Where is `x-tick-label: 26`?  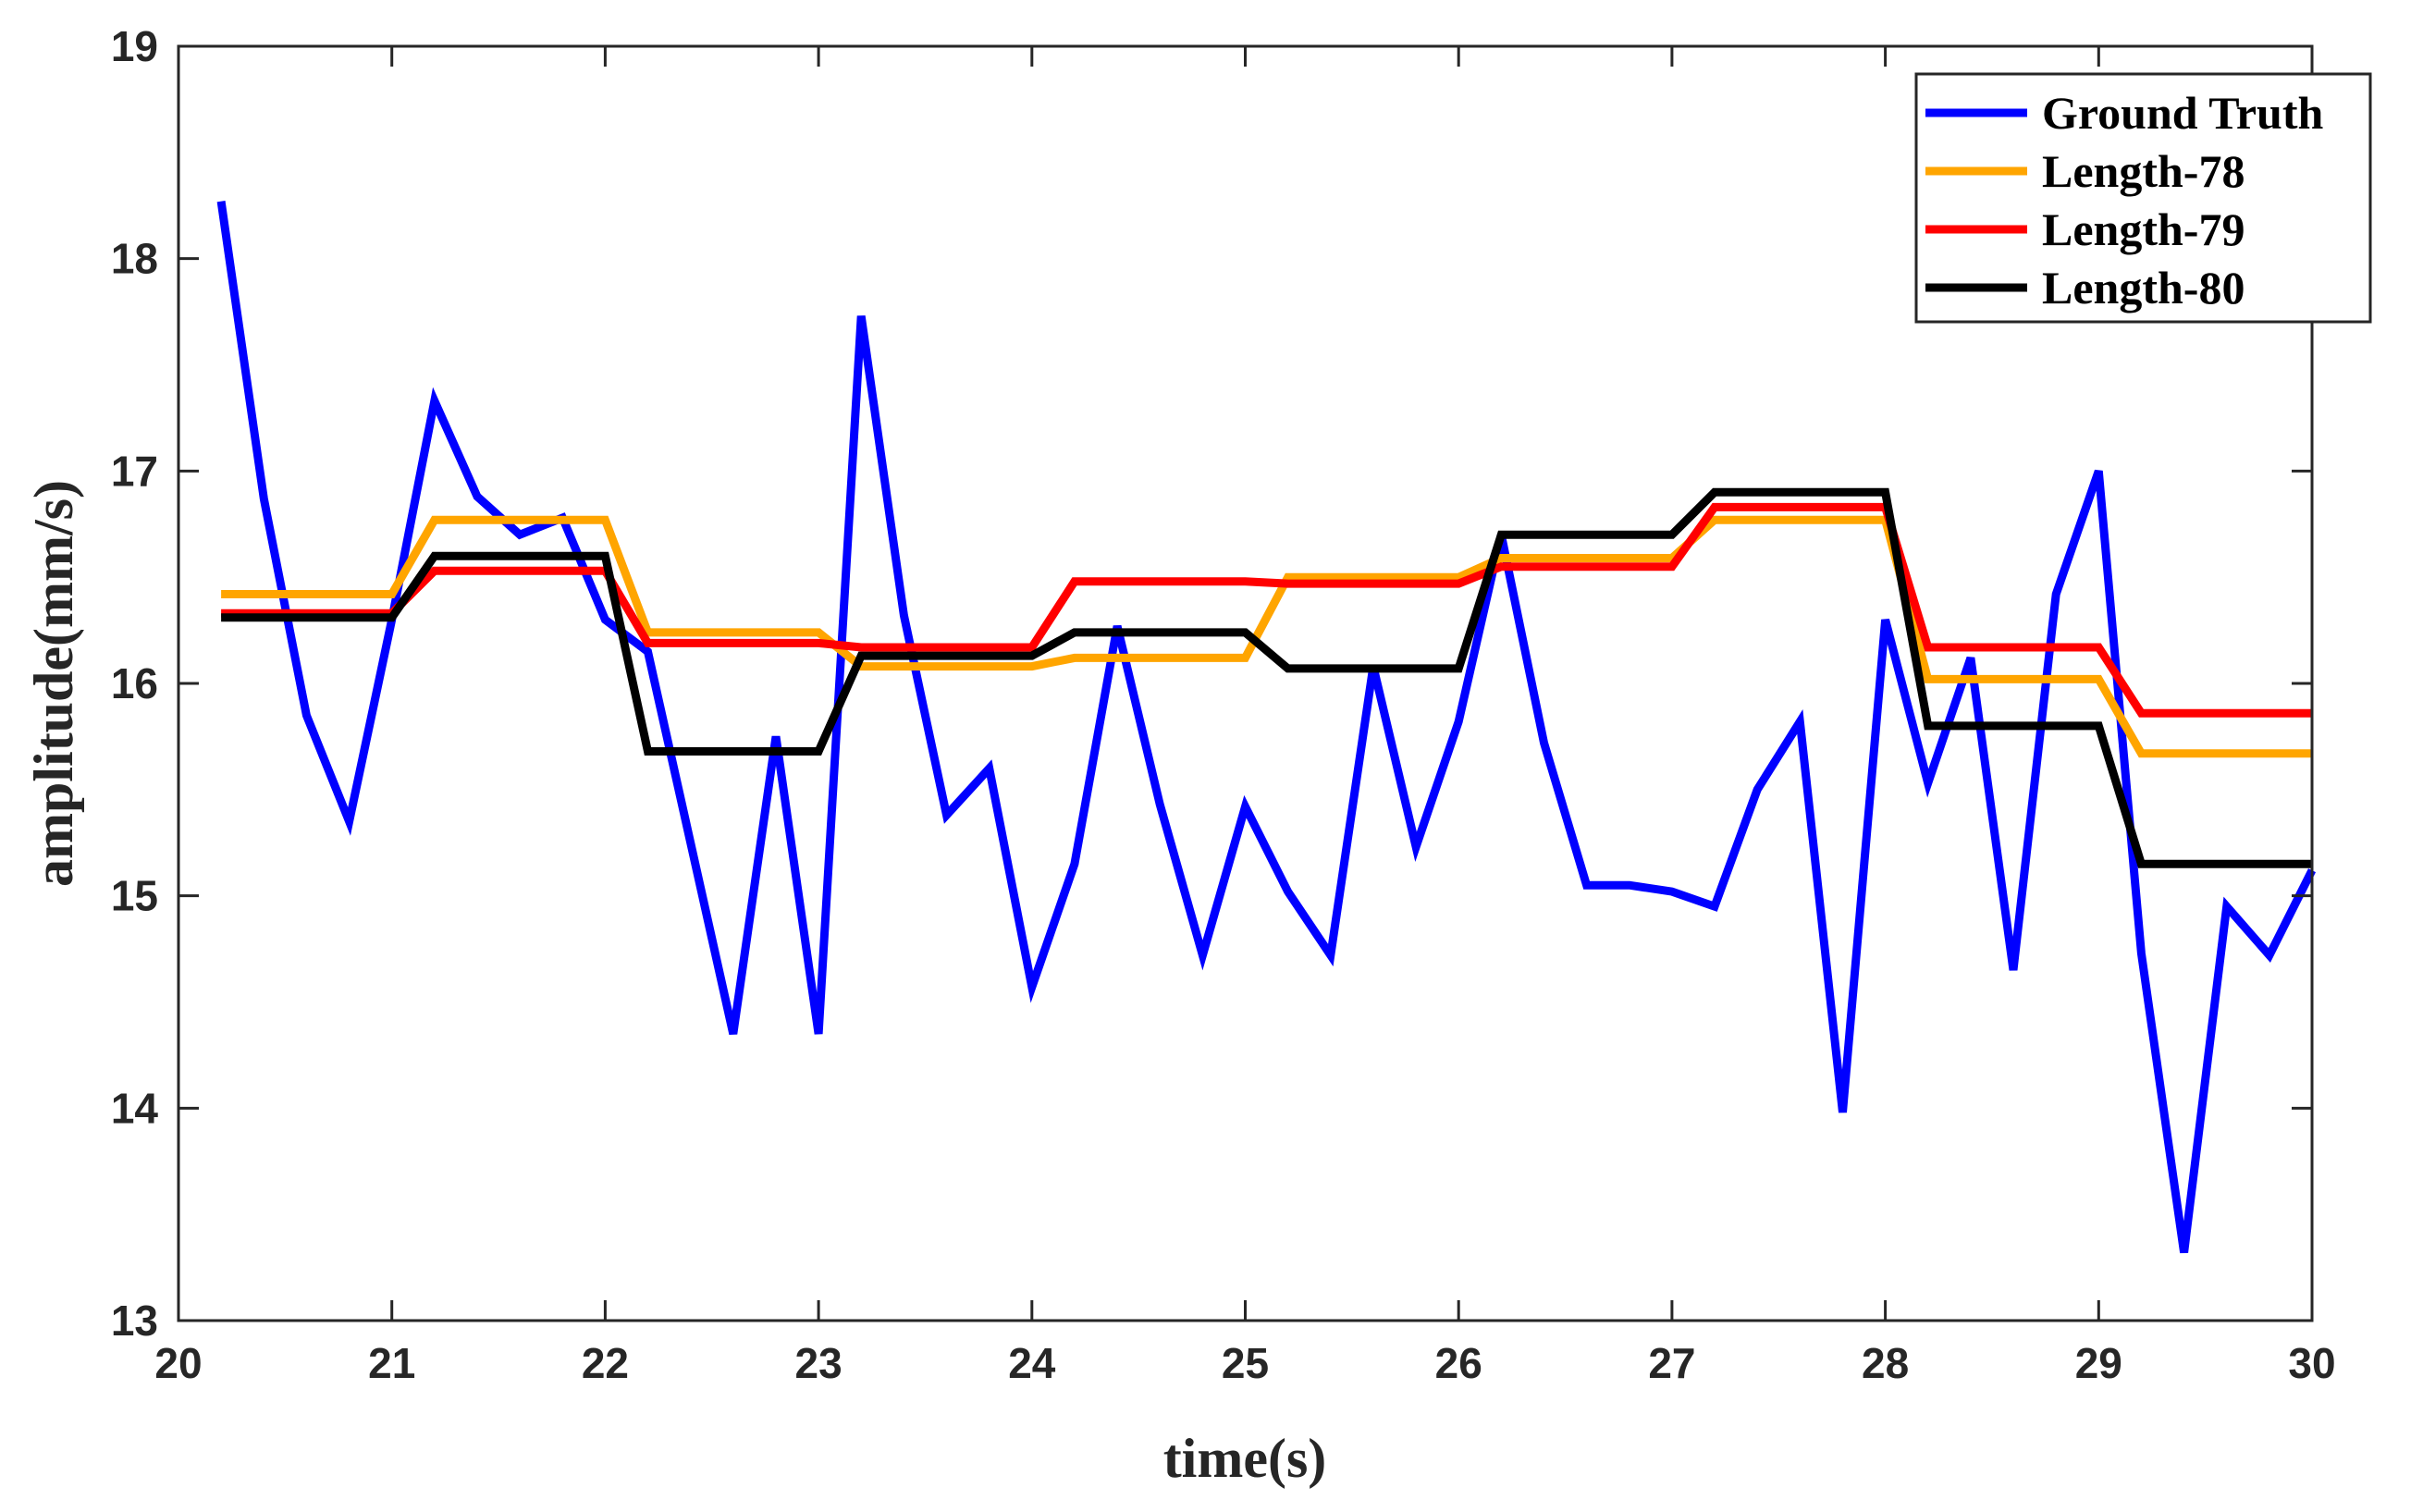 x-tick-label: 26 is located at coordinates (1458, 1363).